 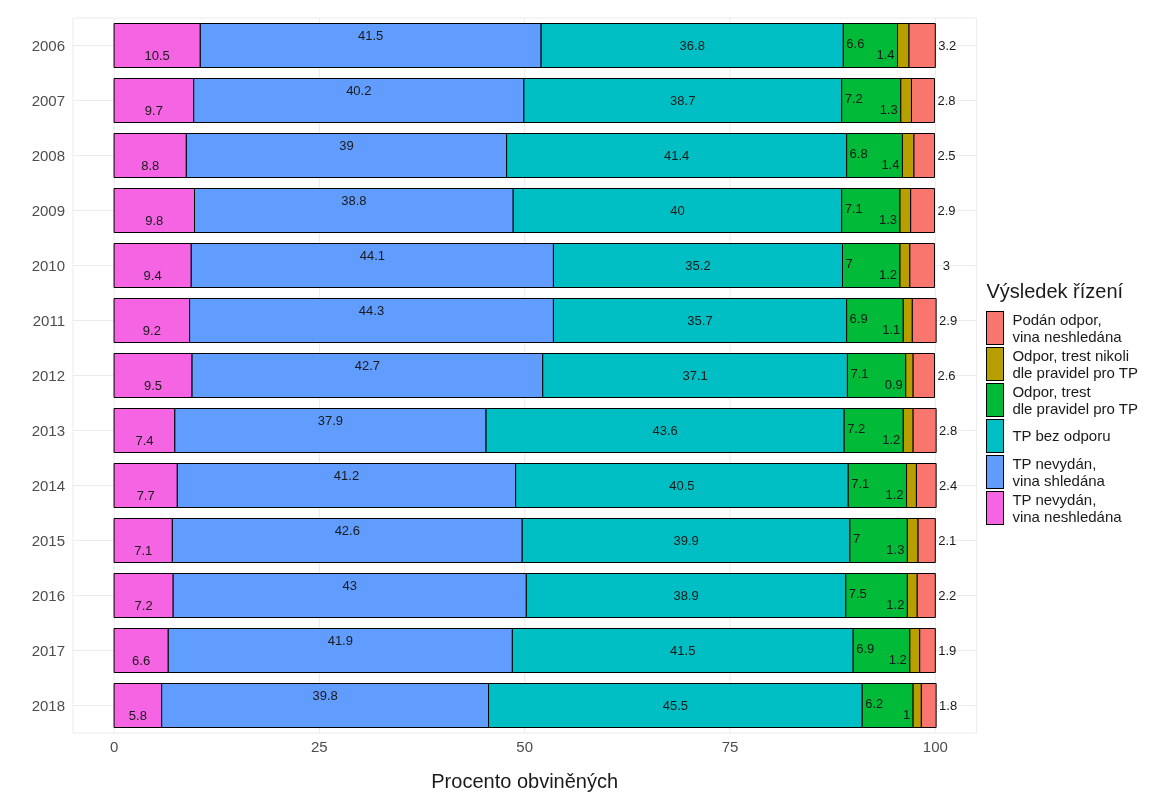 What do you see at coordinates (683, 100) in the screenshot?
I see `data-label: 38.7` at bounding box center [683, 100].